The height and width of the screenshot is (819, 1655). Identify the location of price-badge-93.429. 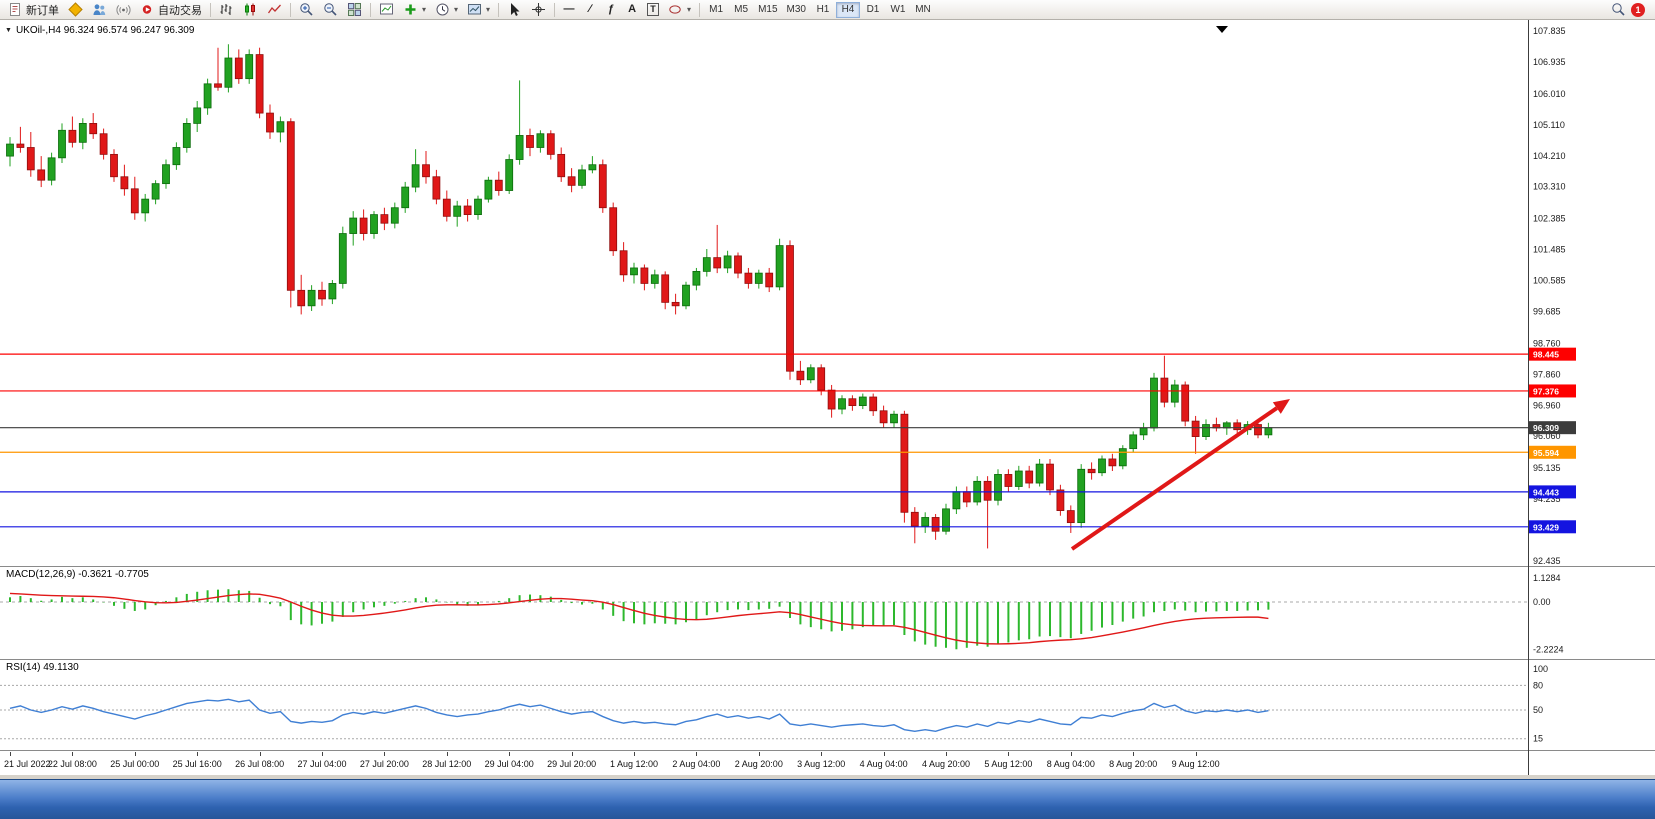
(1552, 527).